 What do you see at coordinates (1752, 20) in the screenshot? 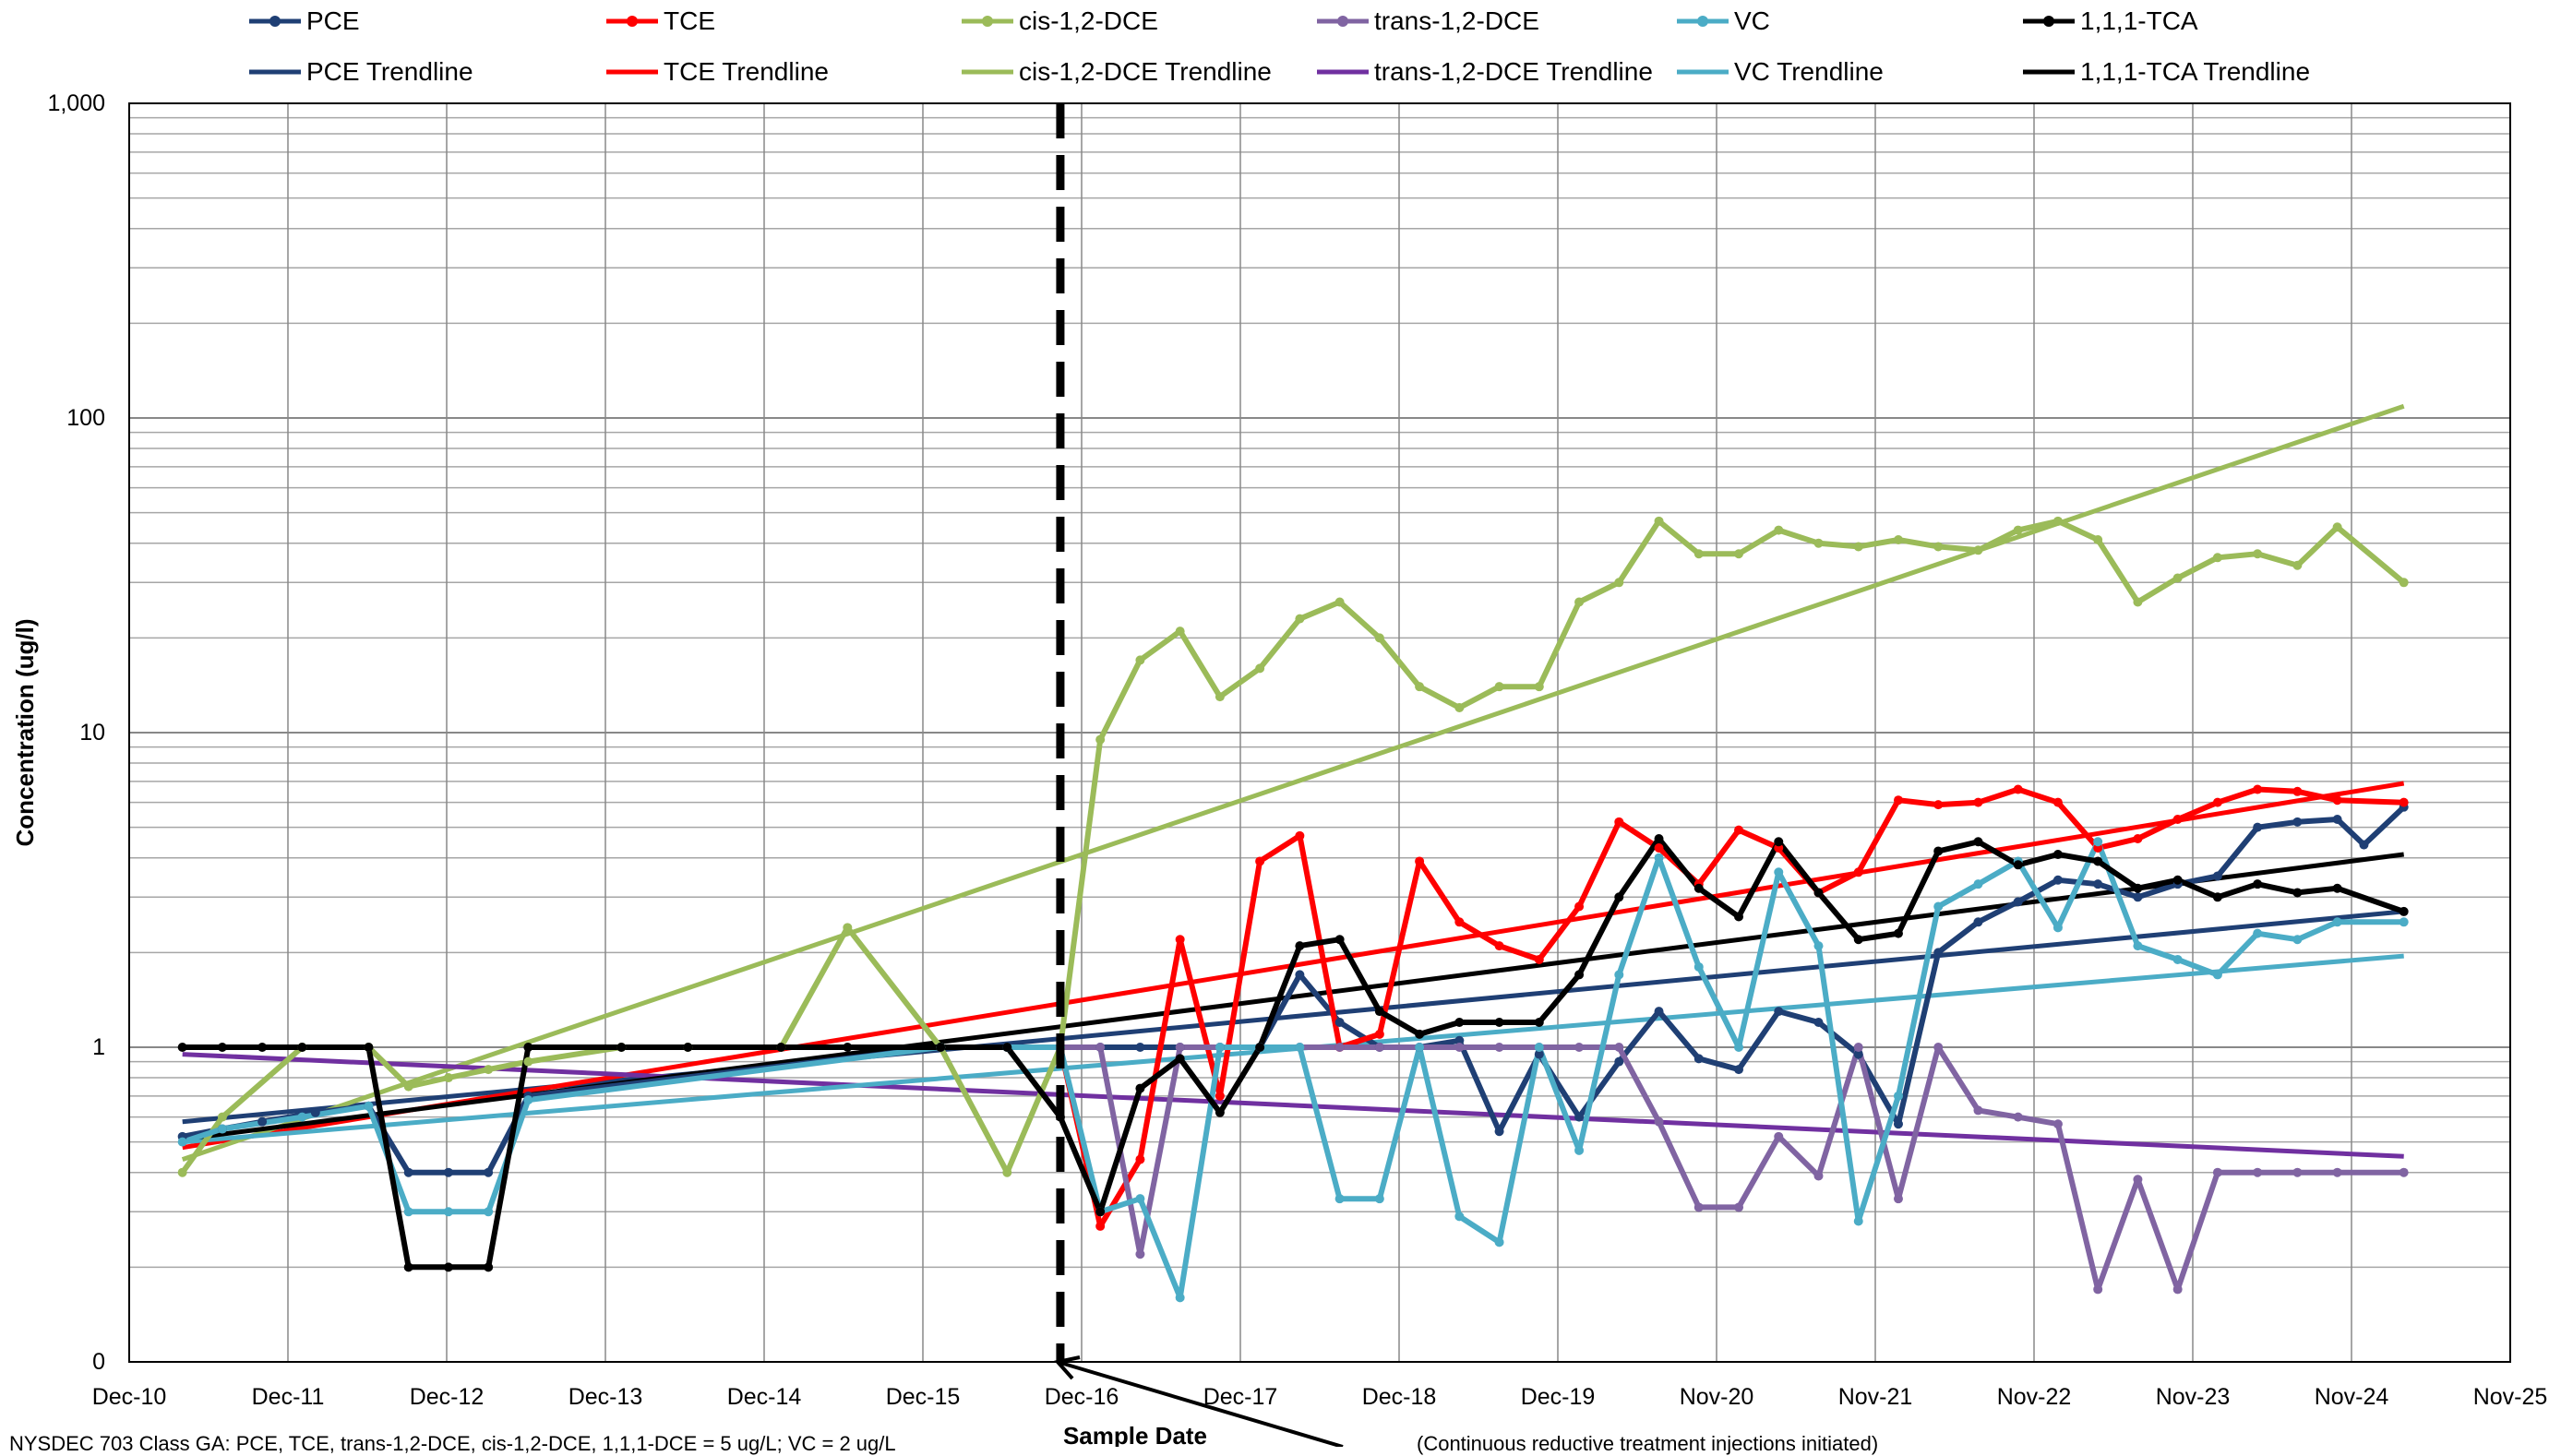
I see `legend-label: VC` at bounding box center [1752, 20].